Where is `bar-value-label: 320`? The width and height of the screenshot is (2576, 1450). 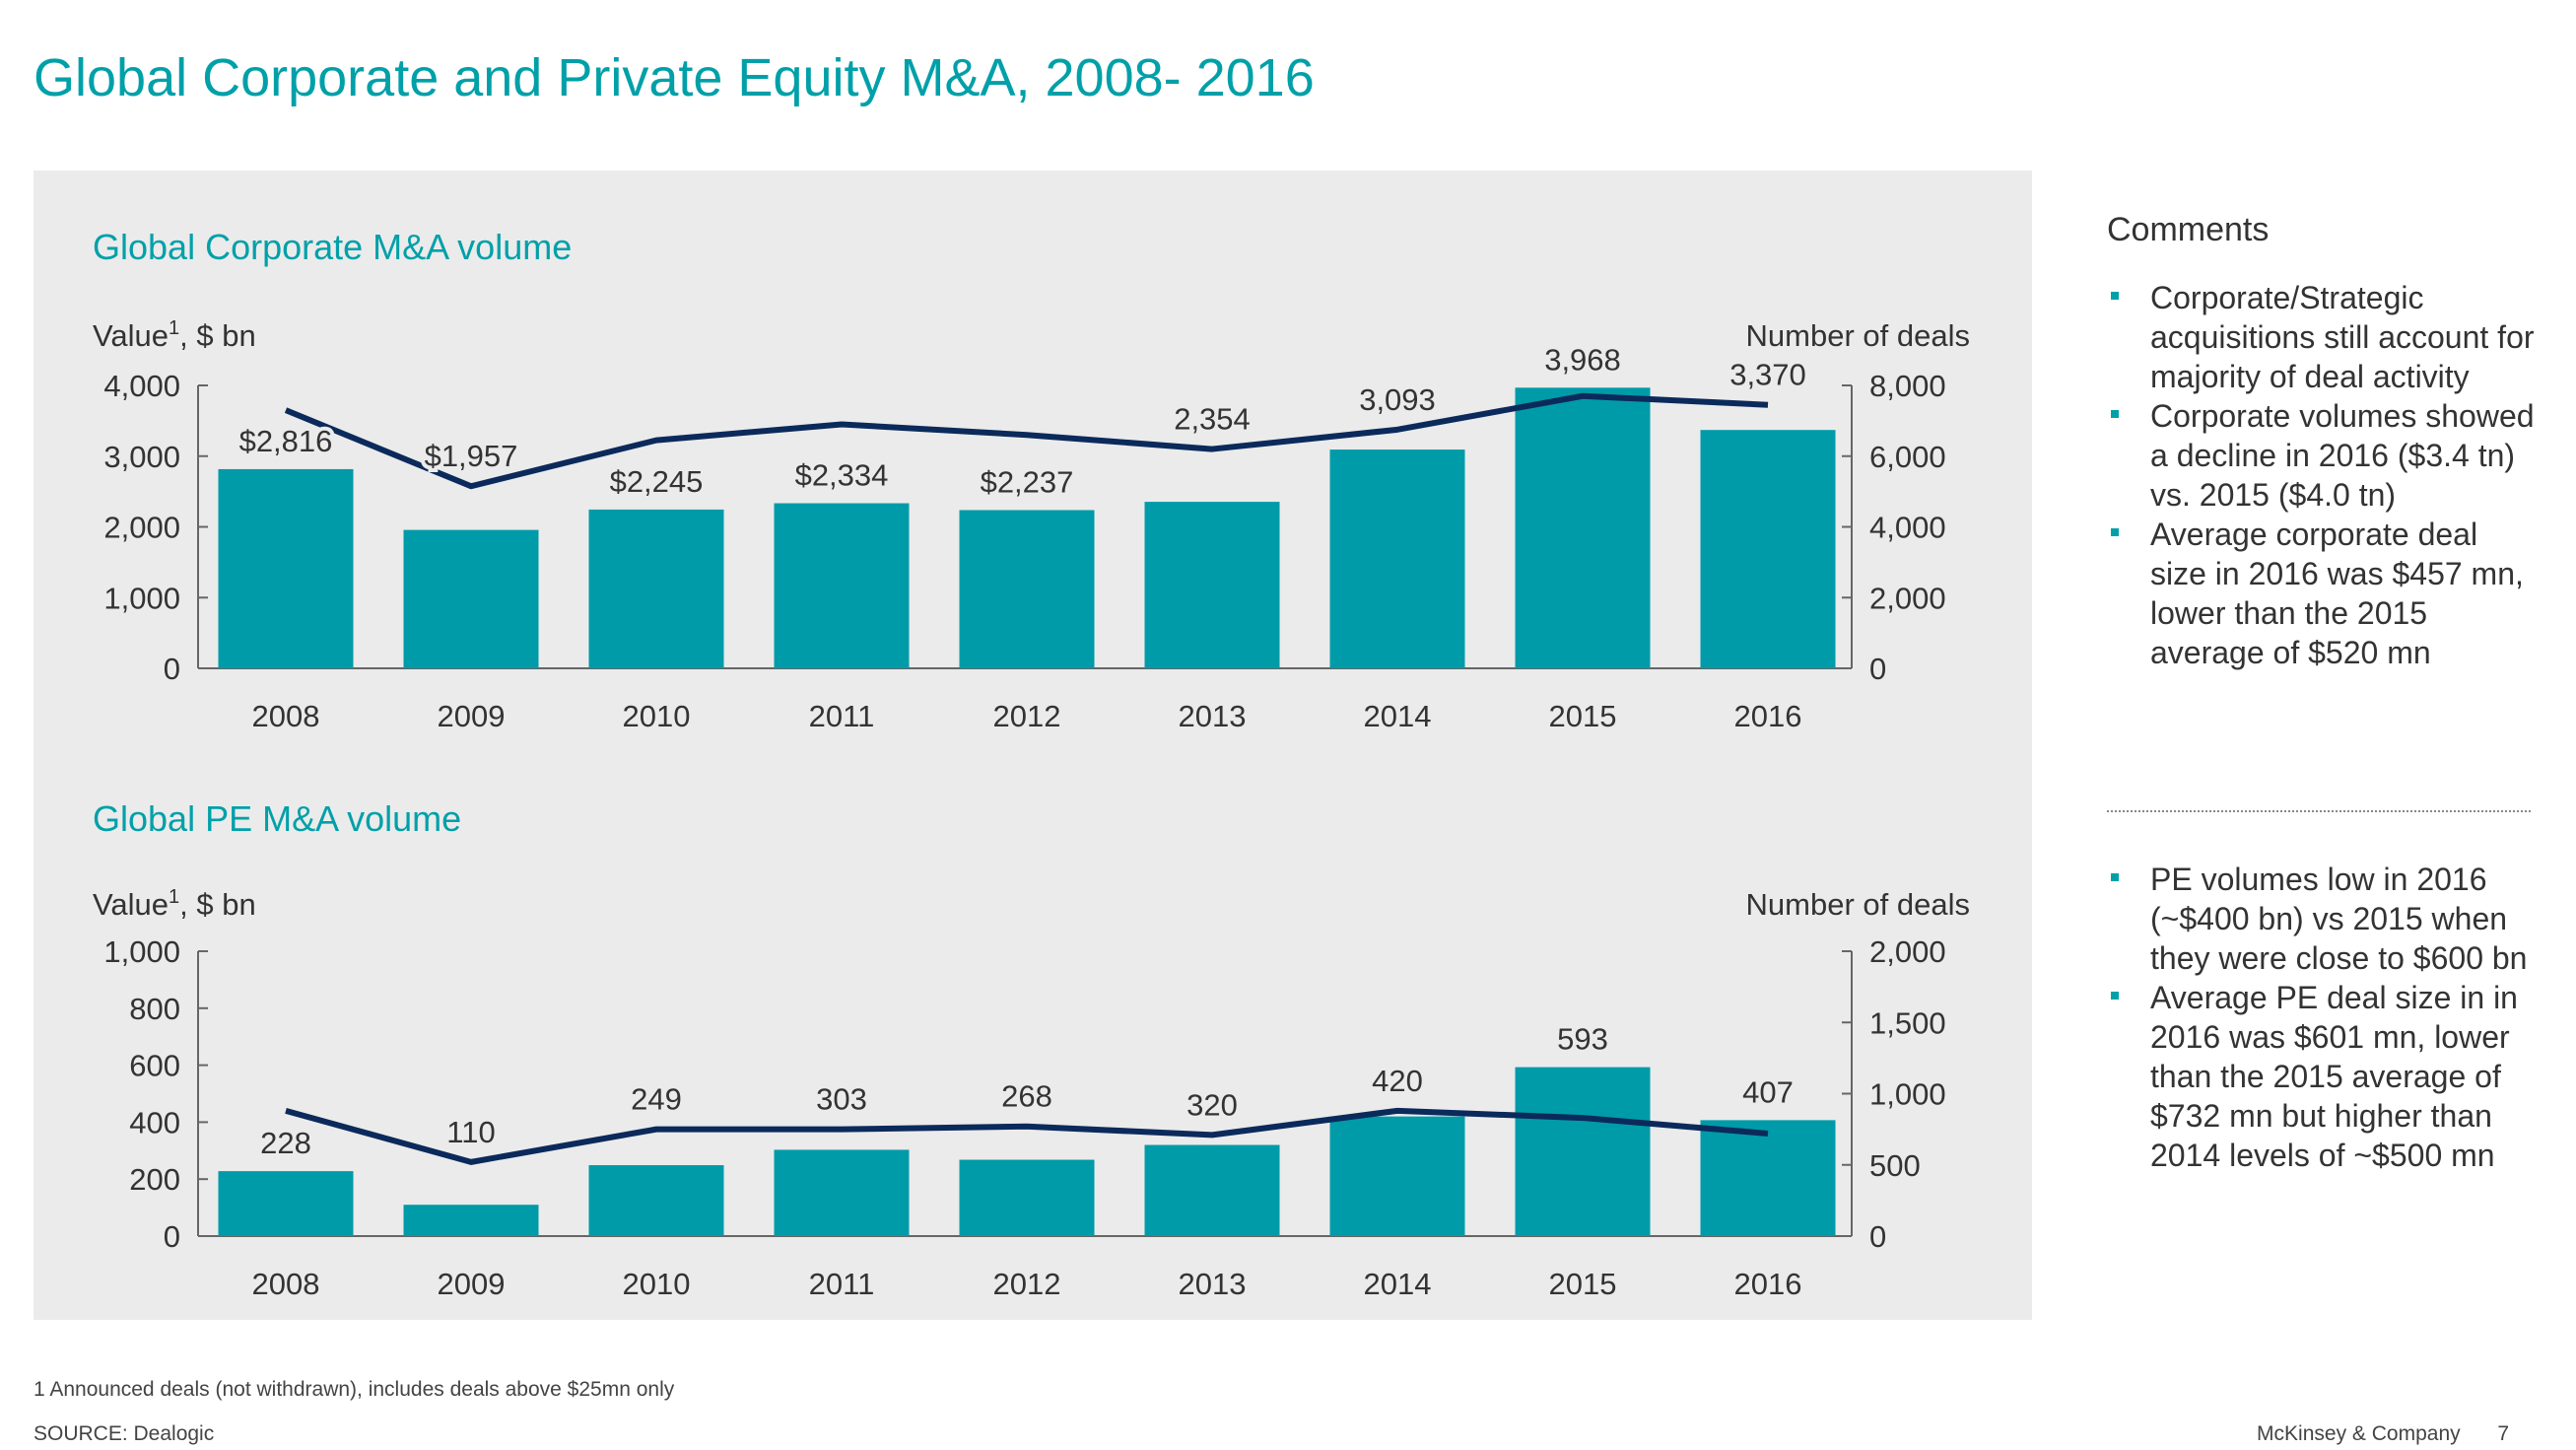 bar-value-label: 320 is located at coordinates (1212, 1104).